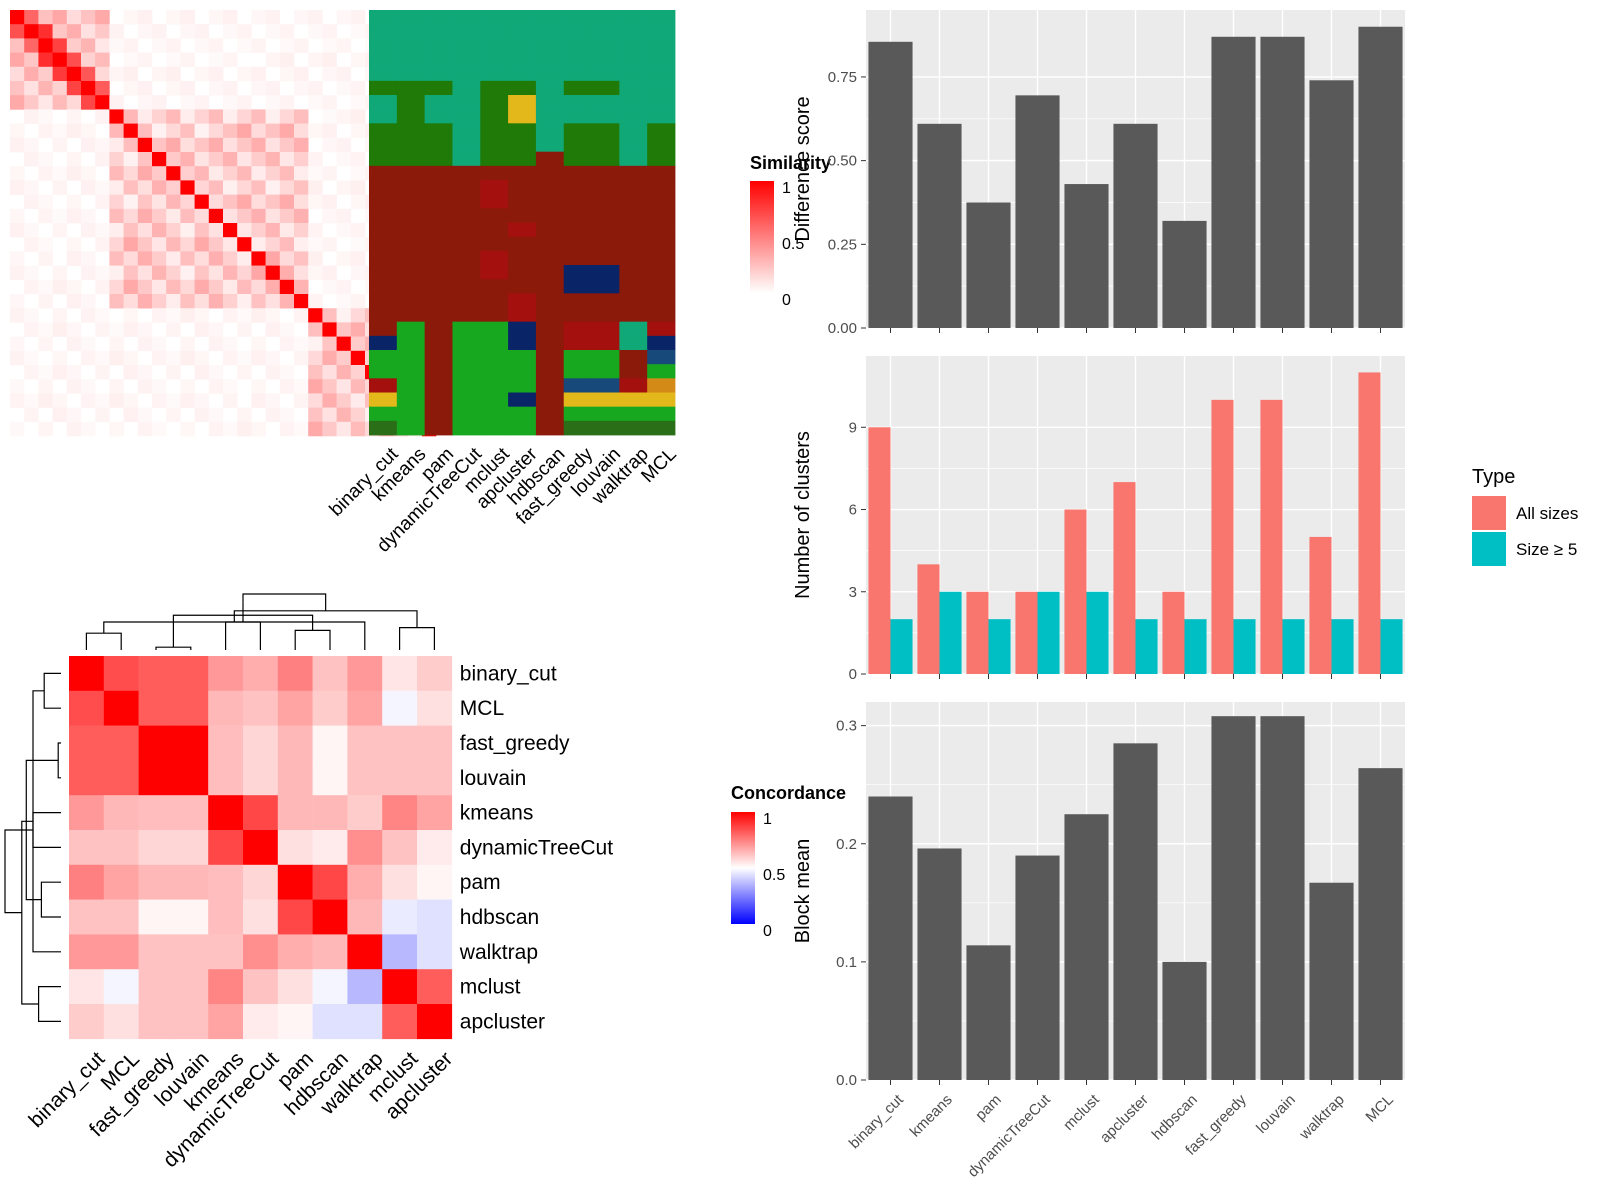 Image resolution: width=1600 pixels, height=1200 pixels. I want to click on bar-mcl, so click(1380, 177).